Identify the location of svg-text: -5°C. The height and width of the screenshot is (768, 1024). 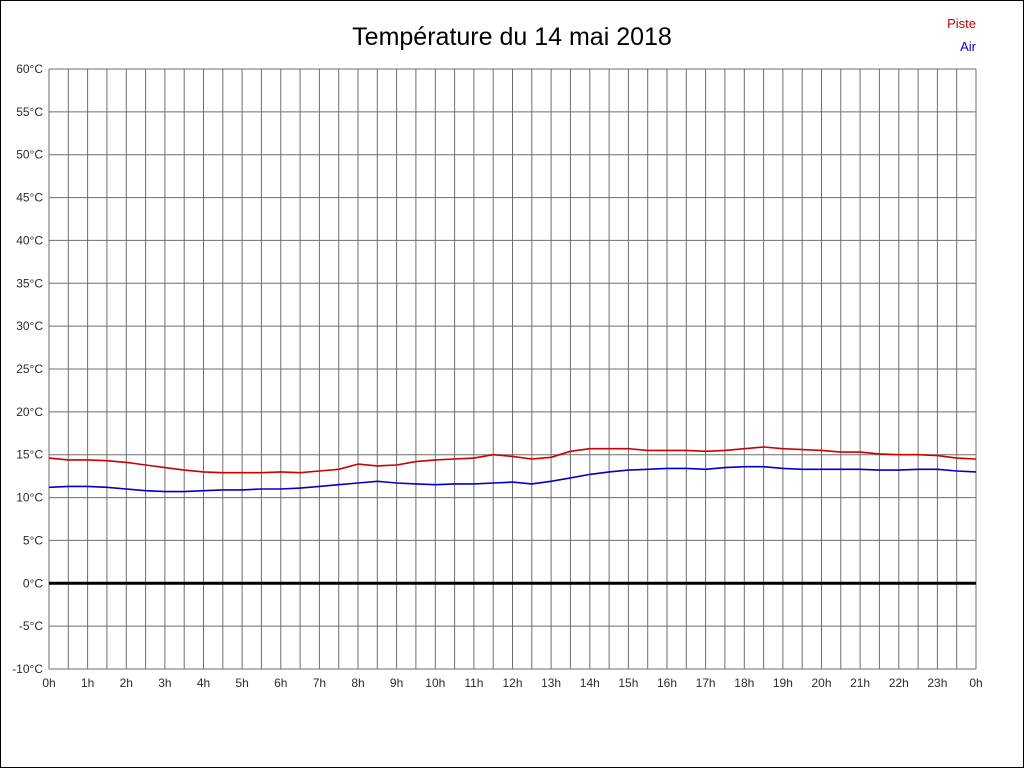
(31, 626).